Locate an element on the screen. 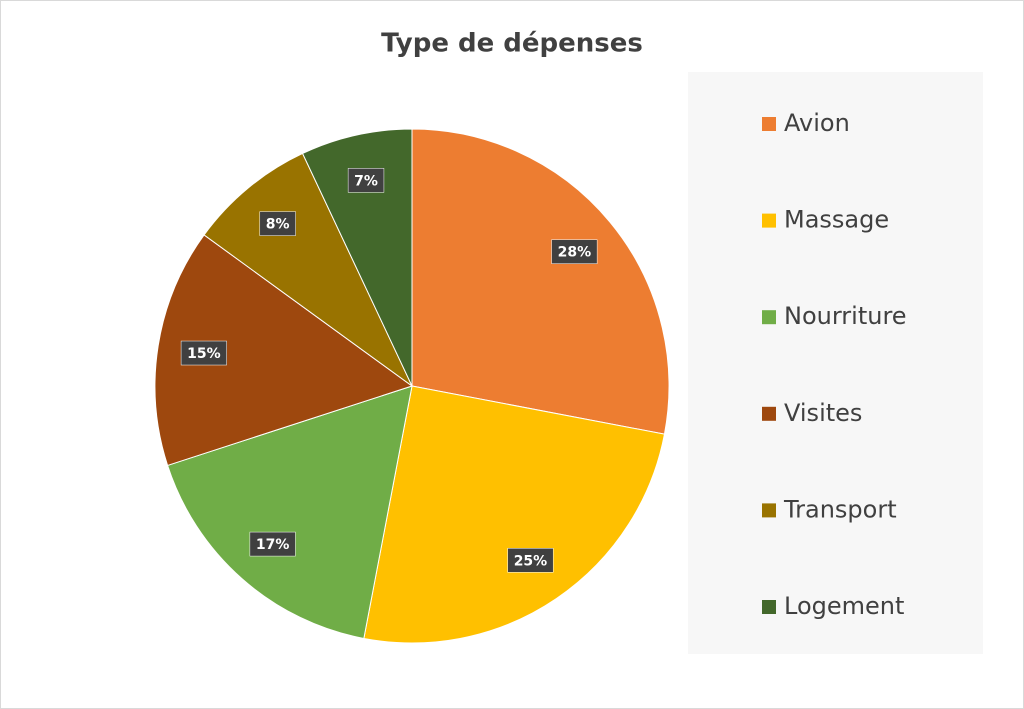  data-label: 25% is located at coordinates (531, 561).